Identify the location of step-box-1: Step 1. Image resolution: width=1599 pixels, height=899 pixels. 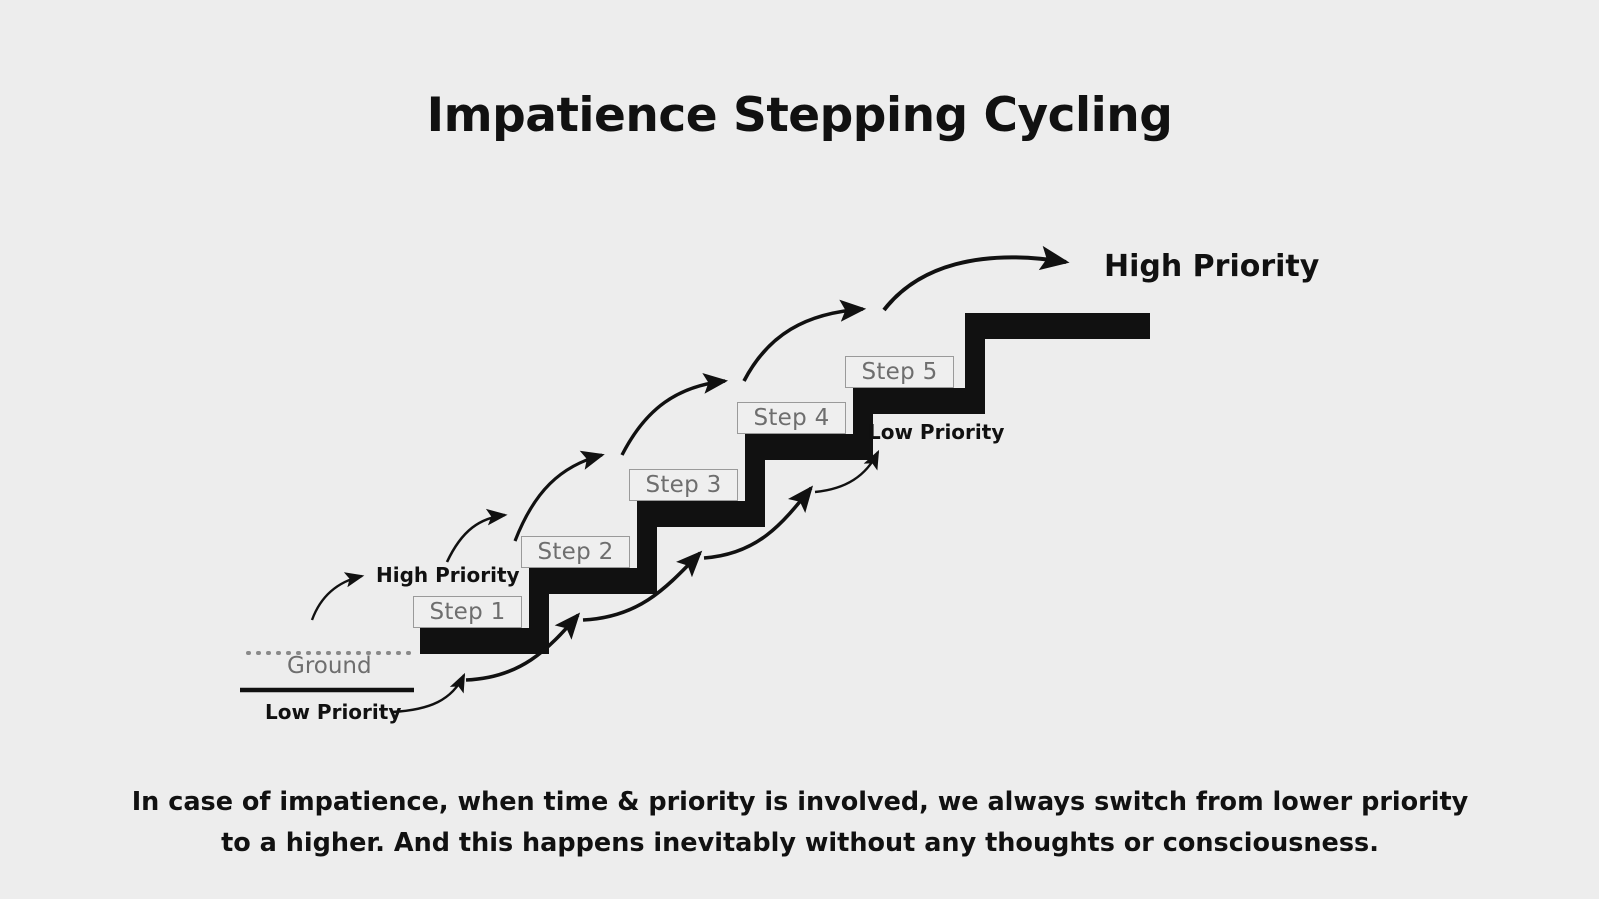
(467, 612).